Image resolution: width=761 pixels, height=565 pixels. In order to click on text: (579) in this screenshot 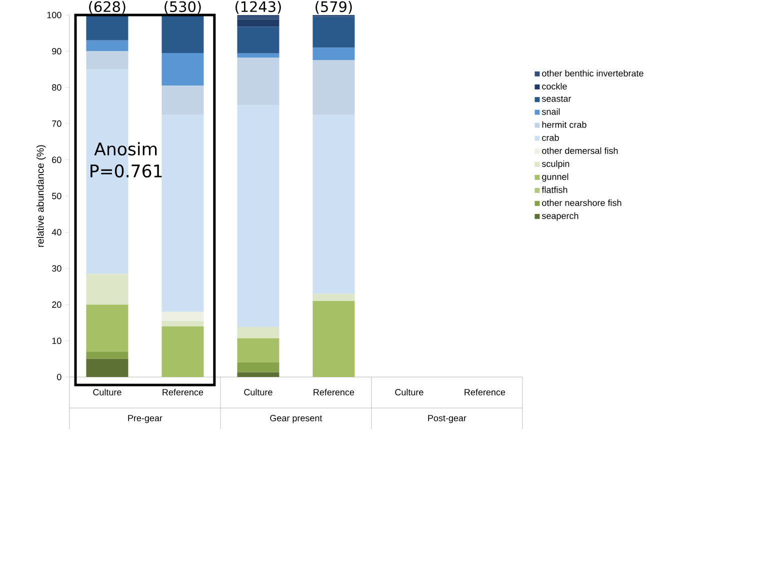, I will do `click(334, 7)`.